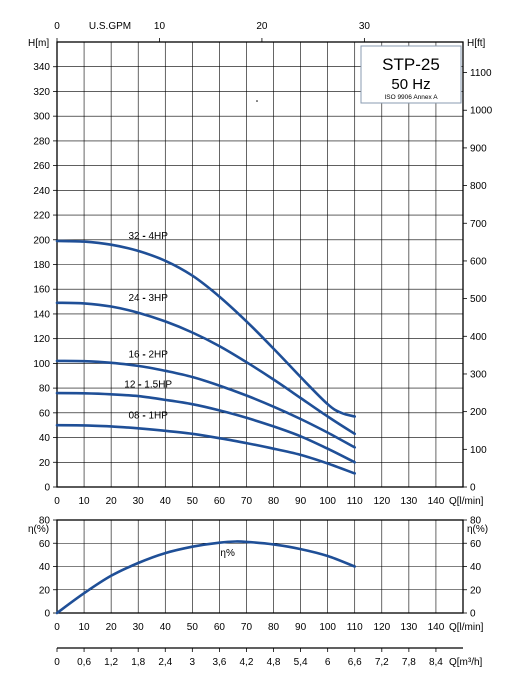 The height and width of the screenshot is (681, 512). I want to click on head-y-tick: 80, so click(45, 389).